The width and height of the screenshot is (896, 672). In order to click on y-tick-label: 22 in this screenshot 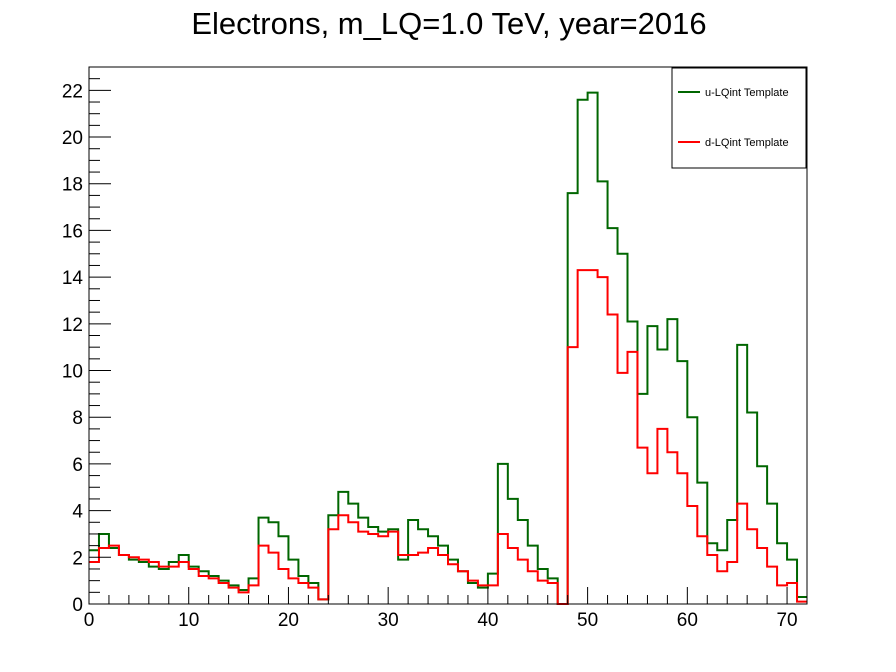, I will do `click(72, 91)`.